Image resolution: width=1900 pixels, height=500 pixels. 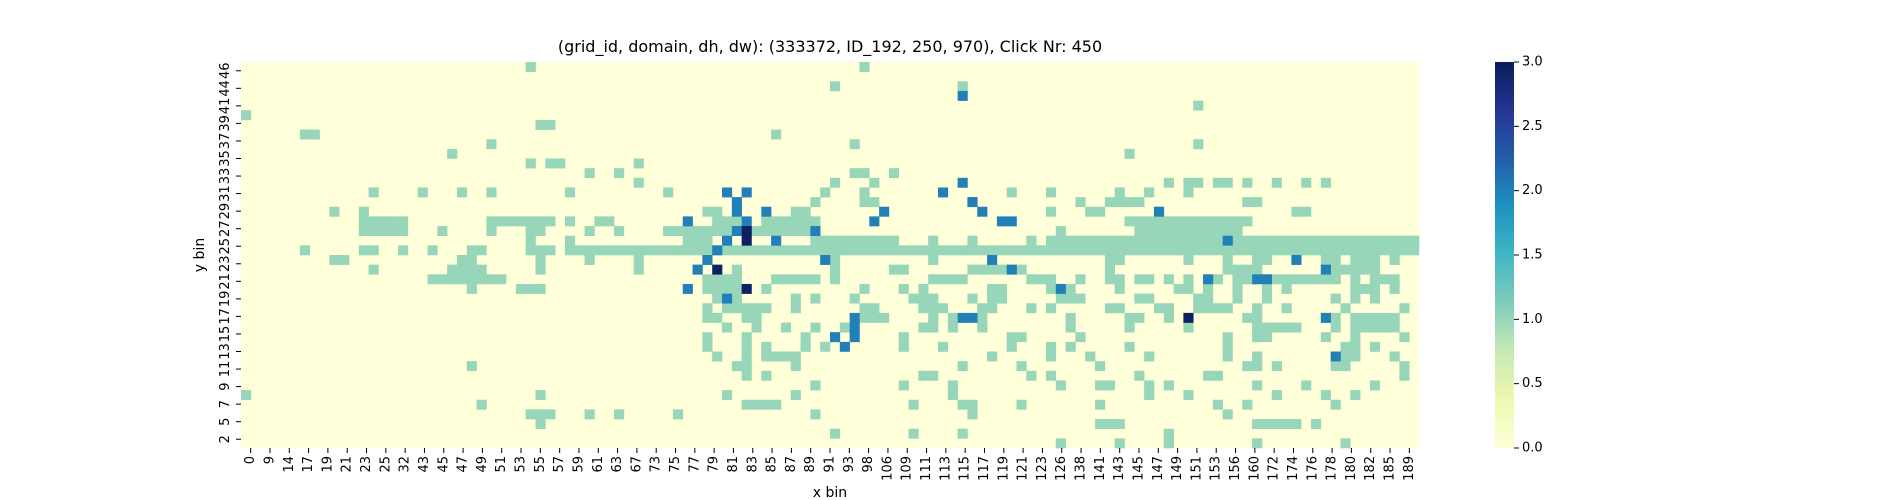 What do you see at coordinates (540, 464) in the screenshot?
I see `x-tick-label: 55` at bounding box center [540, 464].